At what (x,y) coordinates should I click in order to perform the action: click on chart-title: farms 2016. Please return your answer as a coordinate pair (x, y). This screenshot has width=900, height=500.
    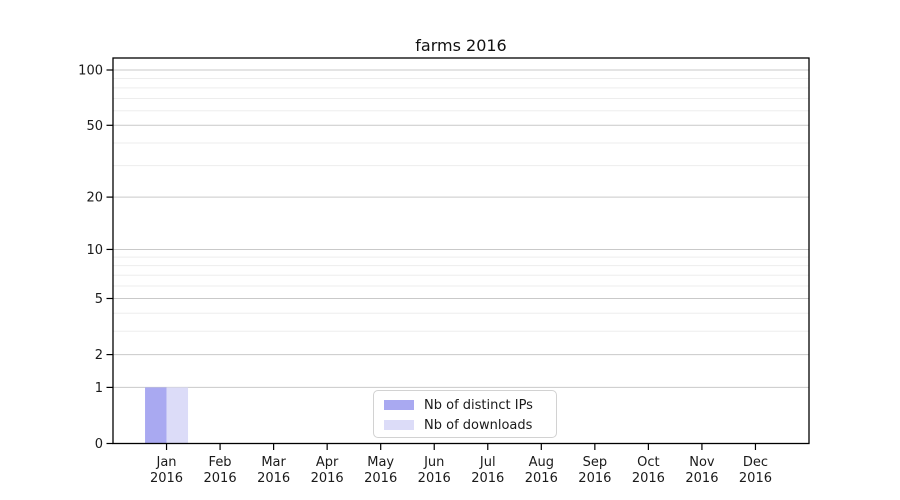
    Looking at the image, I should click on (461, 45).